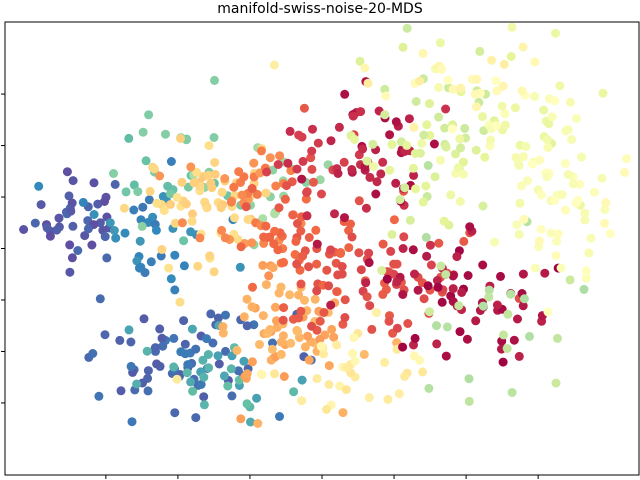 Image resolution: width=640 pixels, height=480 pixels. Describe the element at coordinates (322, 477) in the screenshot. I see `x-ticks` at that location.